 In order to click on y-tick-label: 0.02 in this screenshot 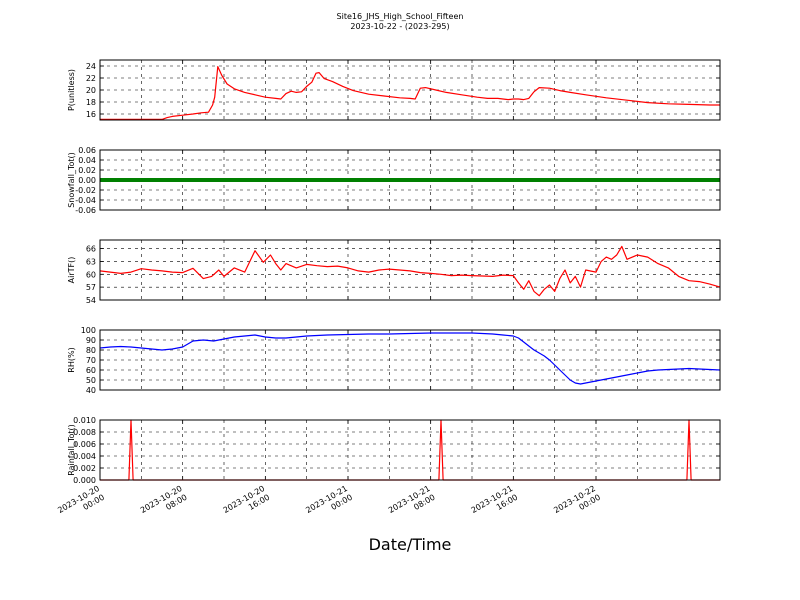, I will do `click(87, 170)`.